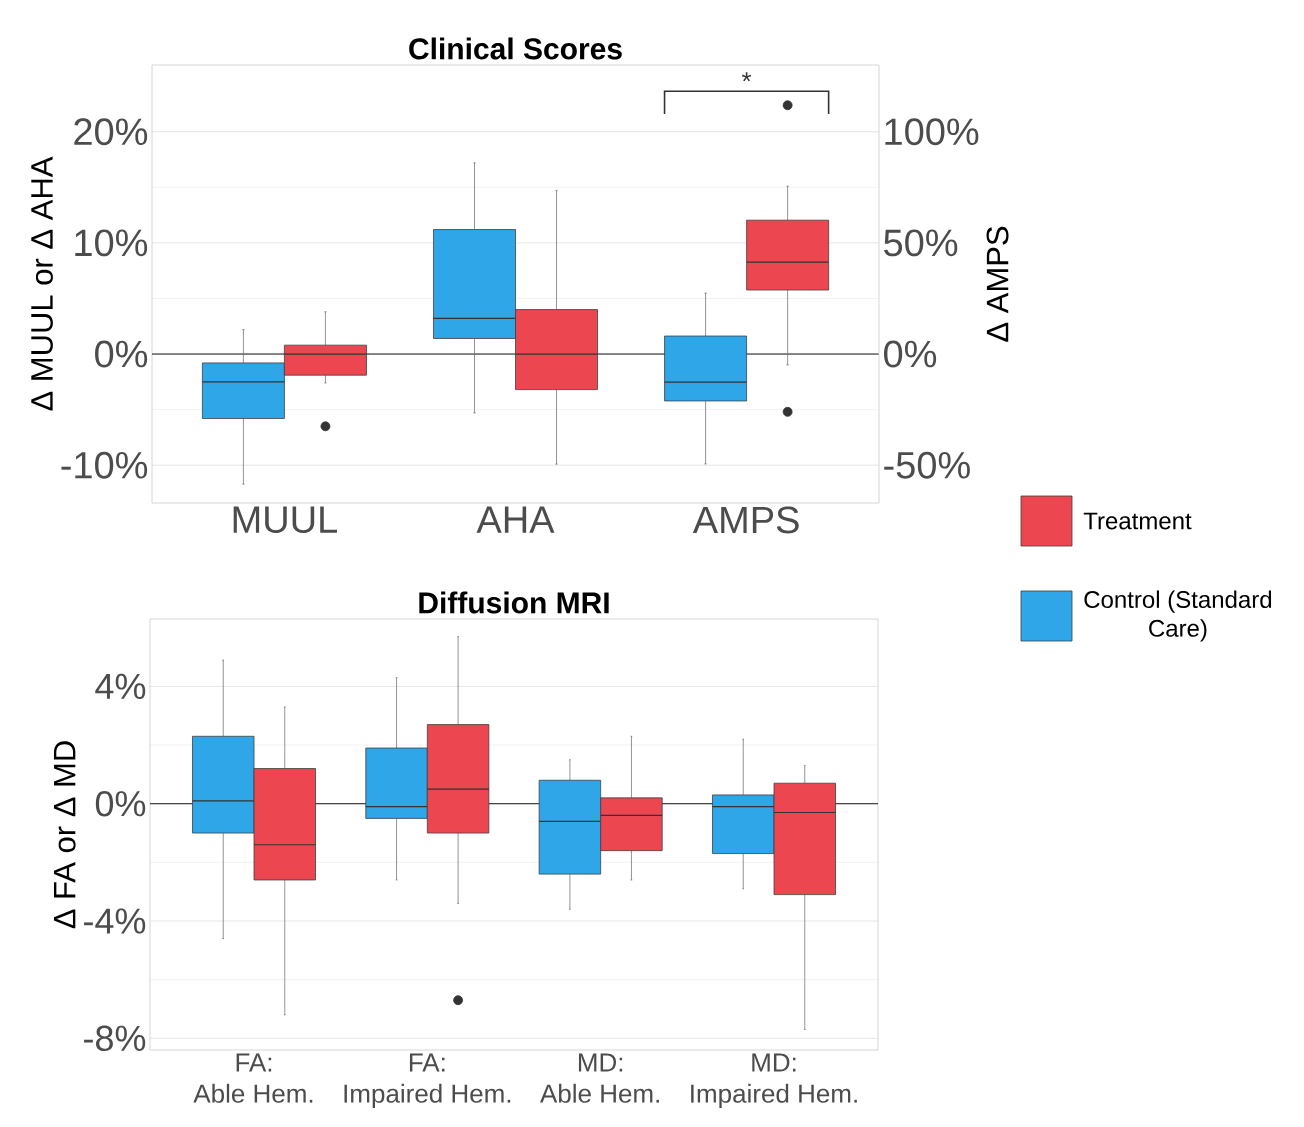 Image resolution: width=1304 pixels, height=1127 pixels. I want to click on x-tick-label: AMPS, so click(745, 520).